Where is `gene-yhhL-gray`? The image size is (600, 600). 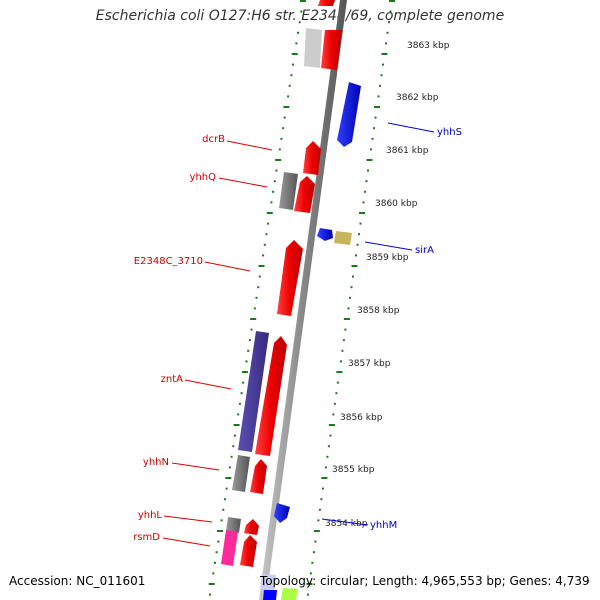 gene-yhhL-gray is located at coordinates (233, 525).